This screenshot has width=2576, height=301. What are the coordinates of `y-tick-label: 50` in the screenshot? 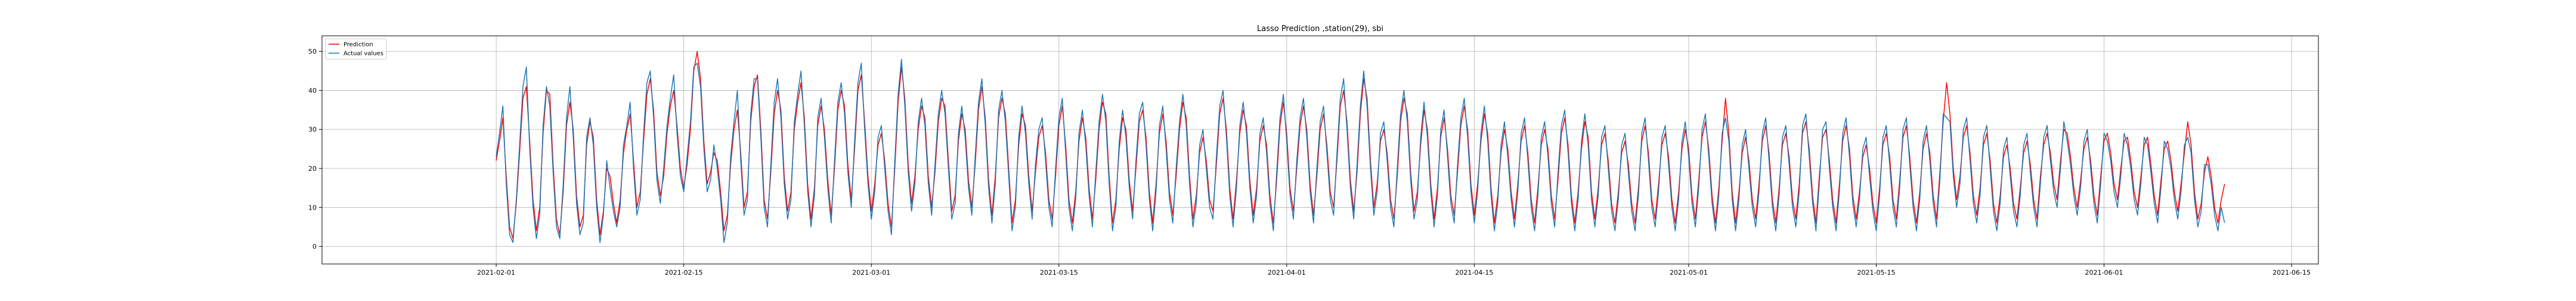 It's located at (312, 52).